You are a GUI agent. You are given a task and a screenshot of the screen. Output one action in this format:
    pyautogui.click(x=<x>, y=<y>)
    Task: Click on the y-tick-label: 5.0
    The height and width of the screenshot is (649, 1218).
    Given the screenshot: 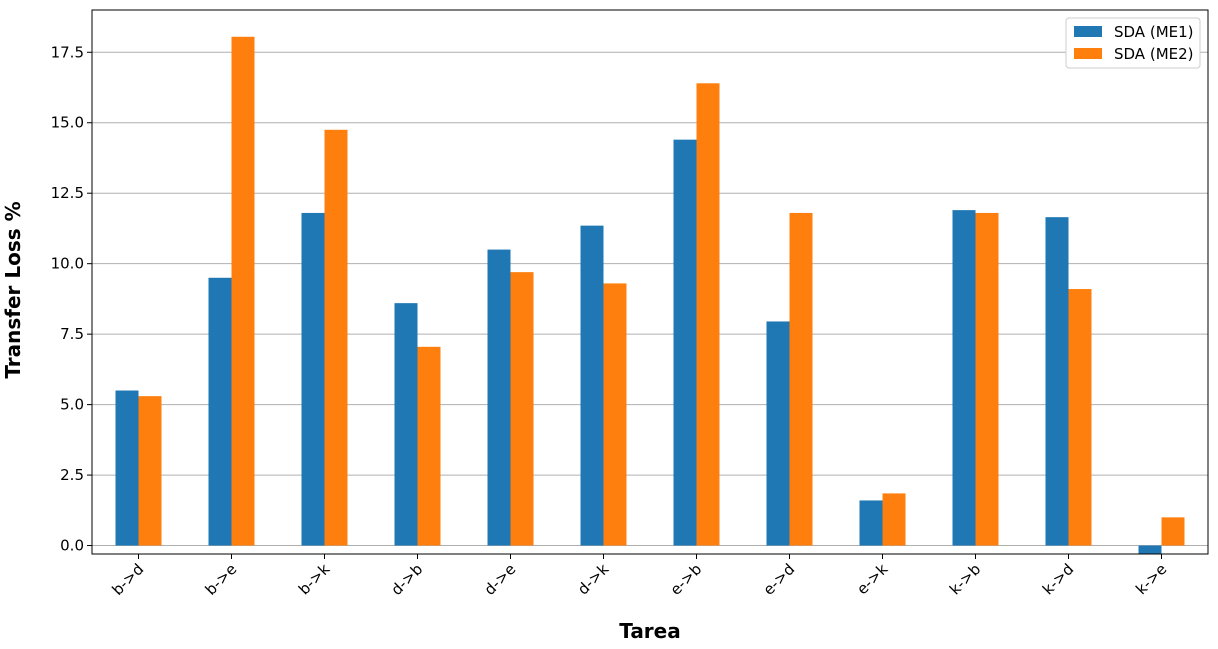 What is the action you would take?
    pyautogui.click(x=72, y=405)
    